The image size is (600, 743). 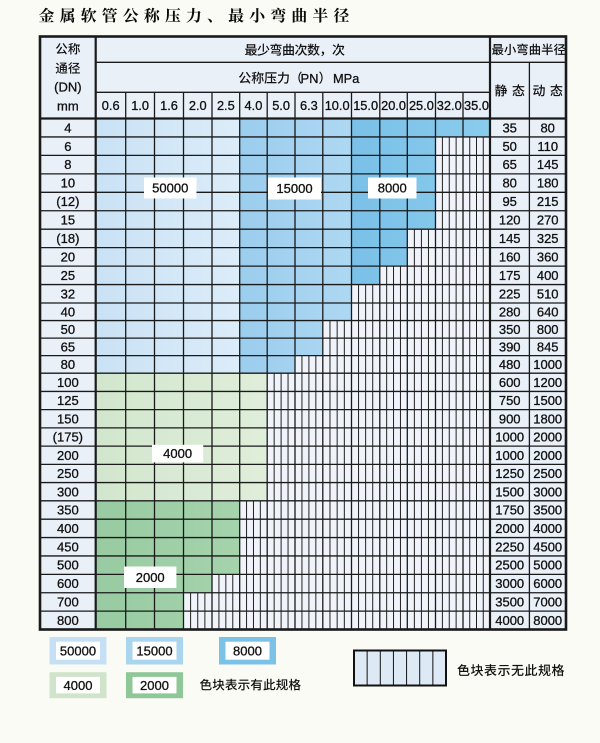 What do you see at coordinates (365, 105) in the screenshot?
I see `svg-text: 15.0` at bounding box center [365, 105].